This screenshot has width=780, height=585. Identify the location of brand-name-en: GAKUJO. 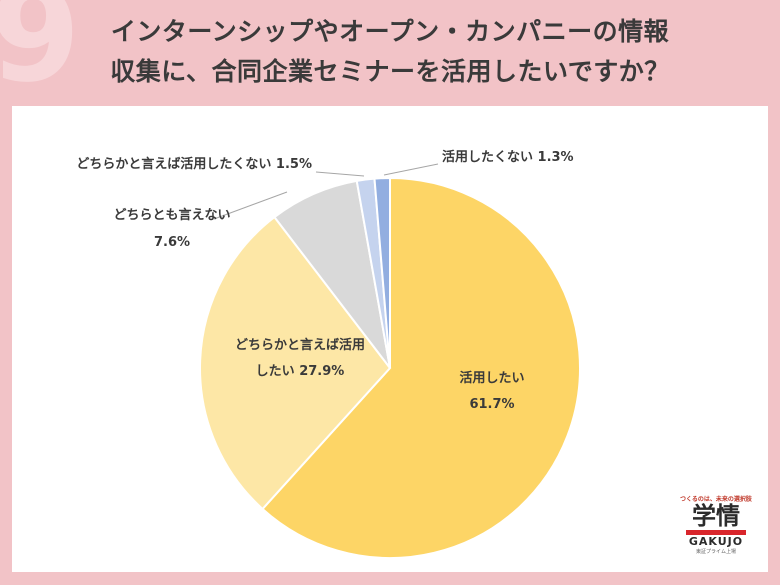
(716, 541).